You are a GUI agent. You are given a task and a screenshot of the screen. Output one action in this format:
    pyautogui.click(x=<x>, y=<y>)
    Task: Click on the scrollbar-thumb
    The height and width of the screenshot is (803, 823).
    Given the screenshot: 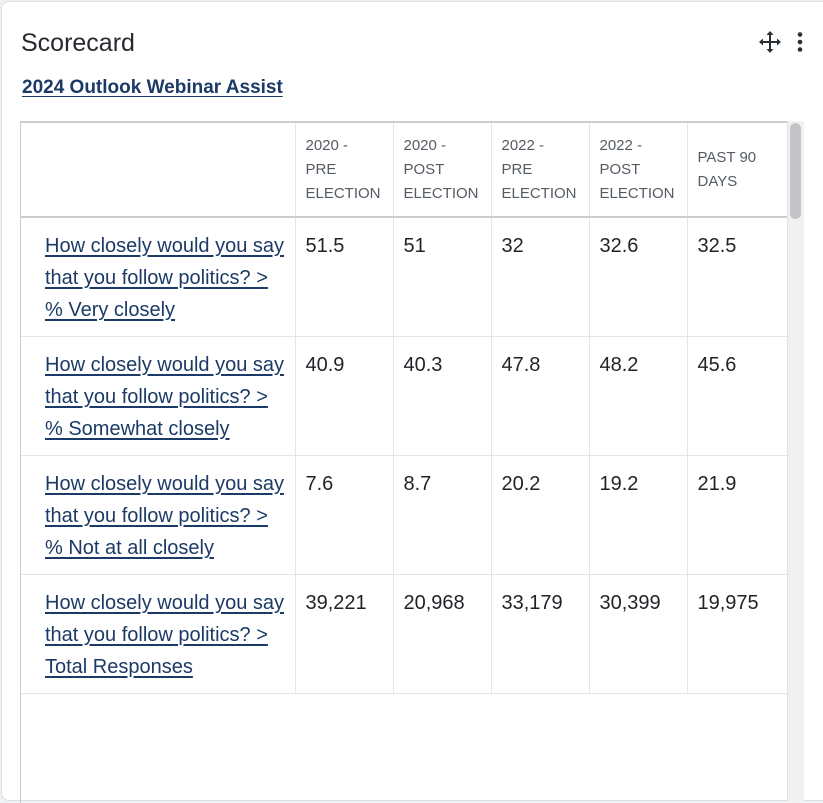 What is the action you would take?
    pyautogui.click(x=795, y=171)
    